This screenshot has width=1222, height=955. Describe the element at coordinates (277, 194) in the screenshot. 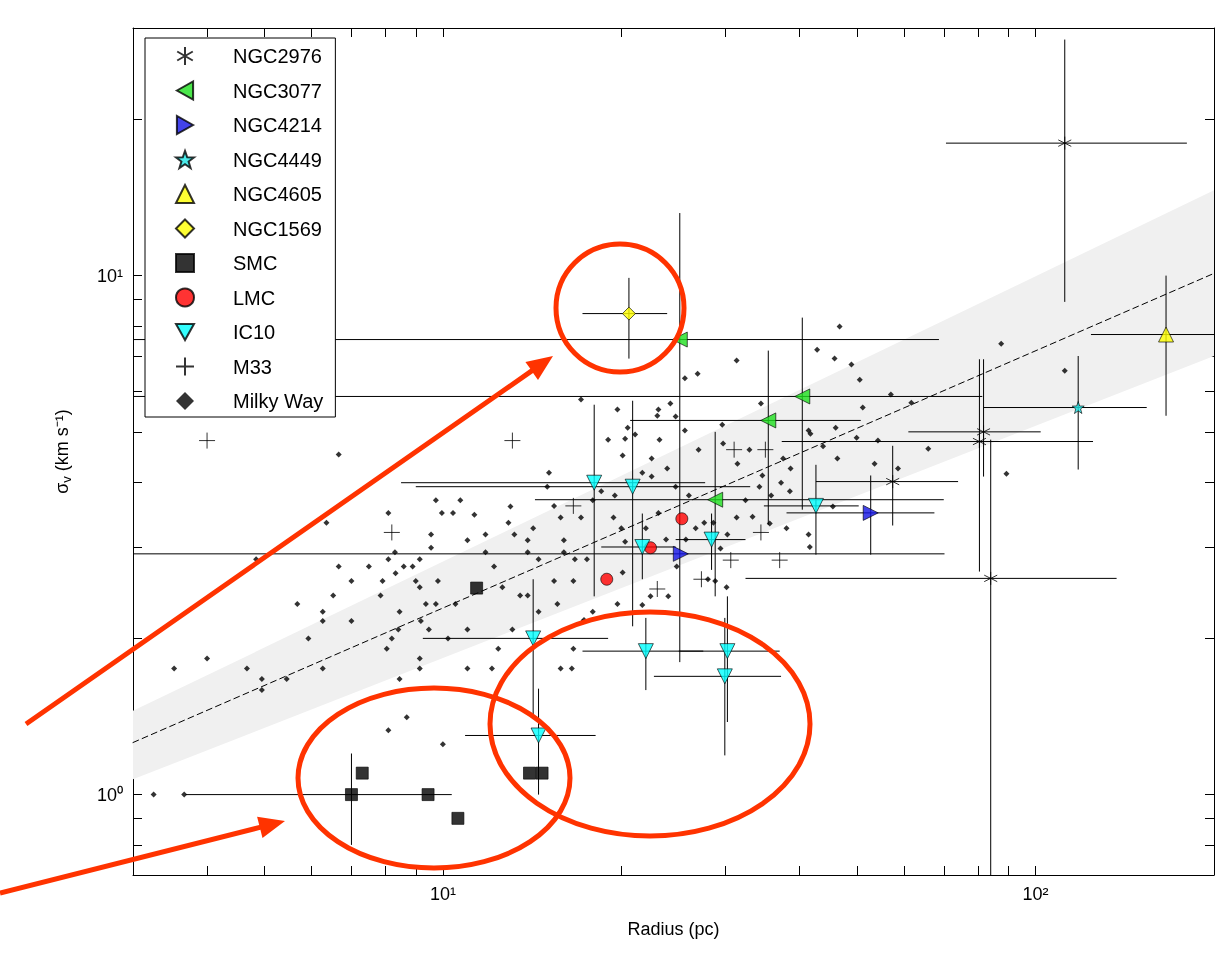

I see `legend-label: NGC4605` at that location.